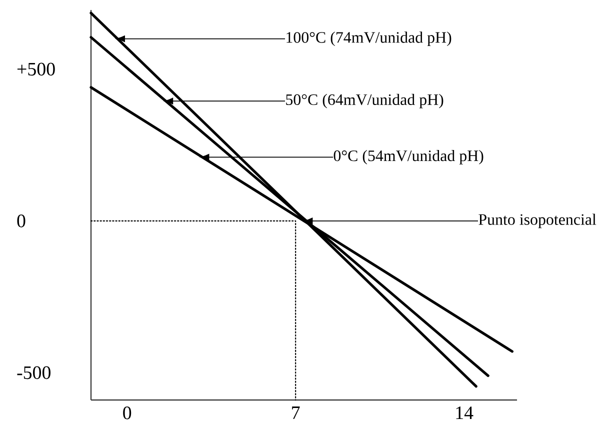 The height and width of the screenshot is (429, 603). I want to click on y-tick-label: -500, so click(33, 373).